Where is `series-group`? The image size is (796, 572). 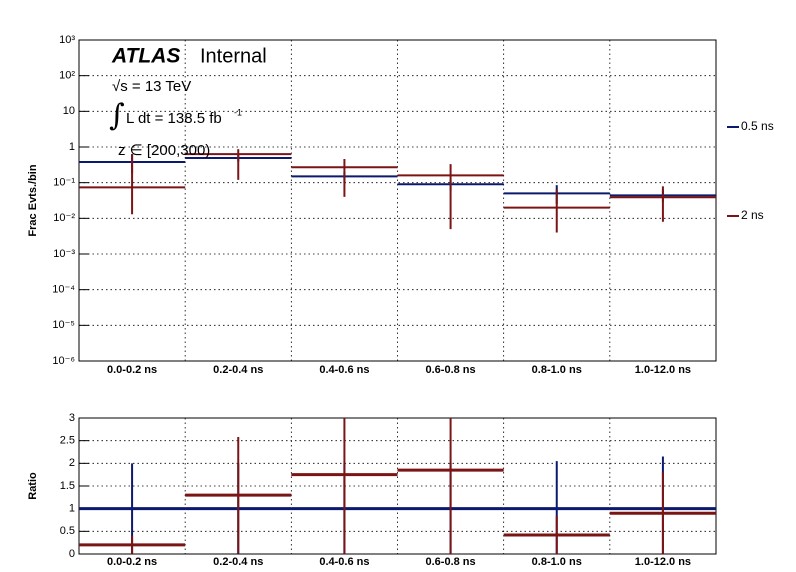
series-group is located at coordinates (397, 191).